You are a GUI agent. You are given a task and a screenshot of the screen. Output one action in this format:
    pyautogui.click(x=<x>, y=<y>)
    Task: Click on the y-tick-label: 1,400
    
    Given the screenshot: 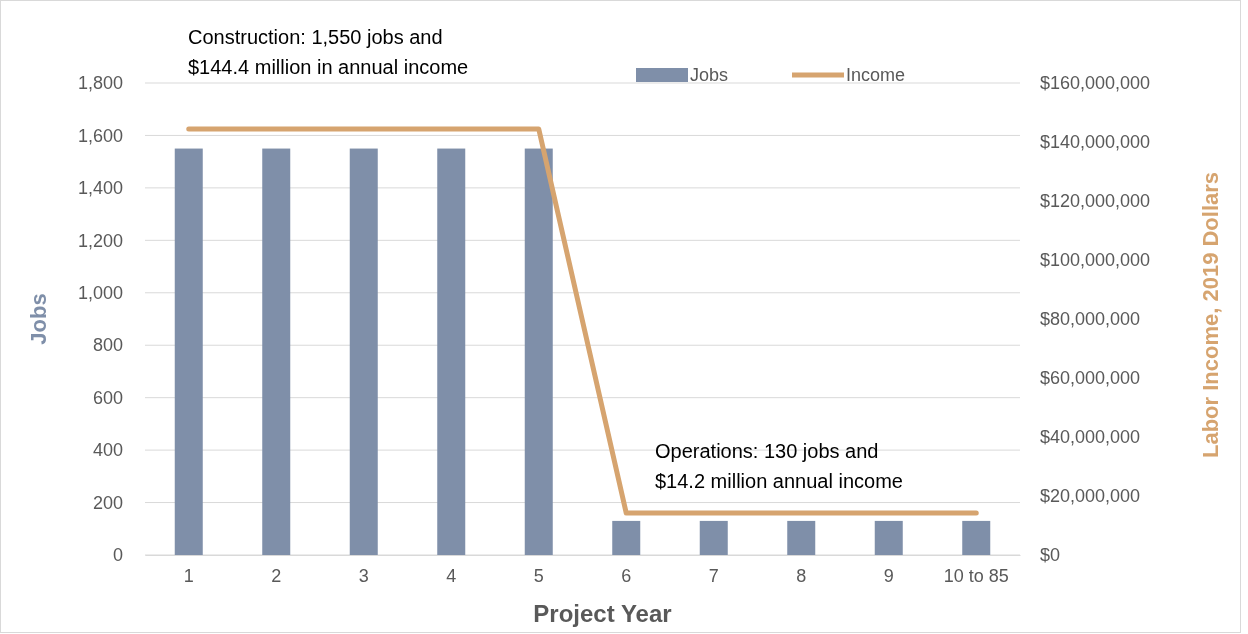 What is the action you would take?
    pyautogui.click(x=100, y=188)
    